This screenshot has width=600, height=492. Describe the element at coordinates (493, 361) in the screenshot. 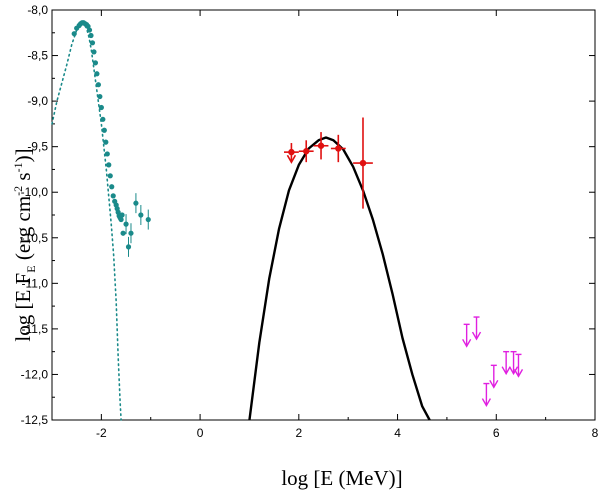

I see `series-magenta-upper-limits` at that location.